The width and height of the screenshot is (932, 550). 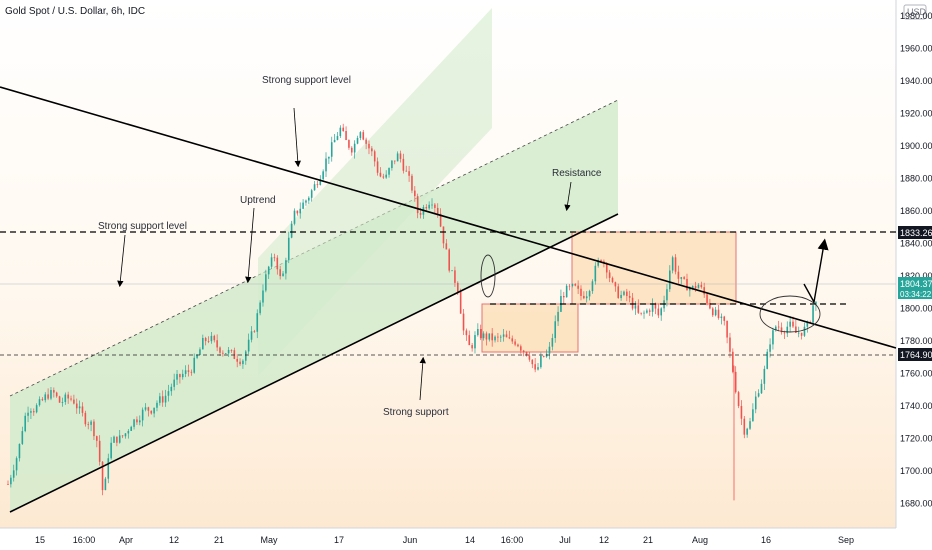 I want to click on price-tick-1840: 1840.00, so click(x=916, y=244).